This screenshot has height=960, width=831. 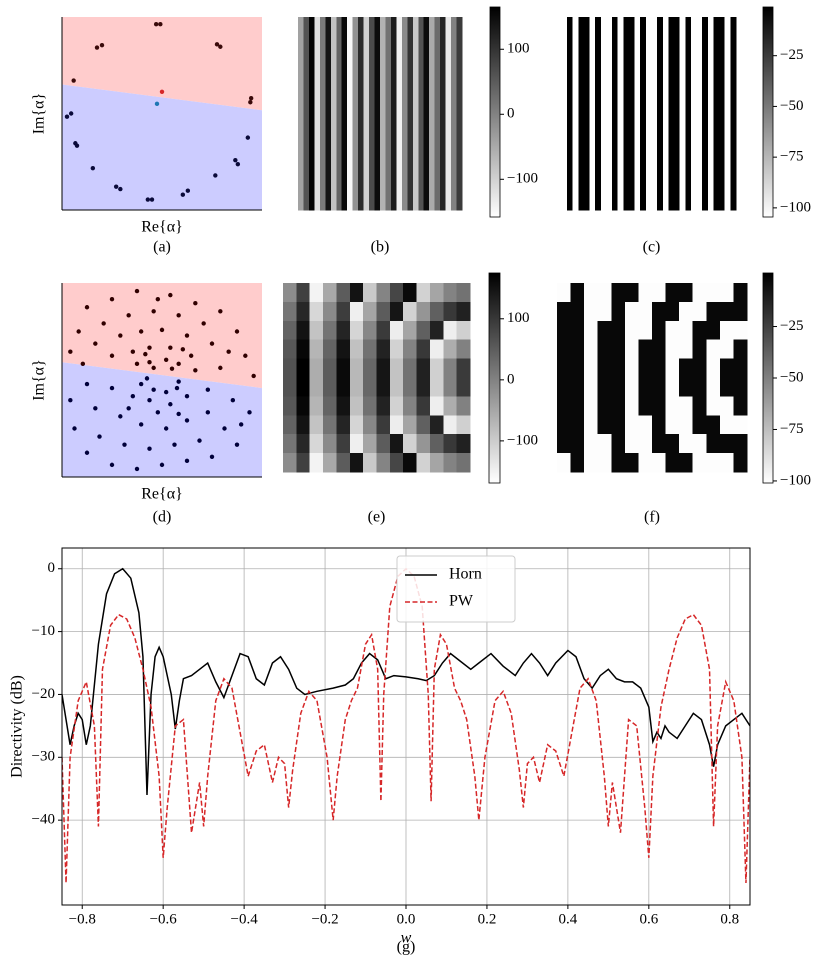 What do you see at coordinates (461, 601) in the screenshot?
I see `legend-label: PW` at bounding box center [461, 601].